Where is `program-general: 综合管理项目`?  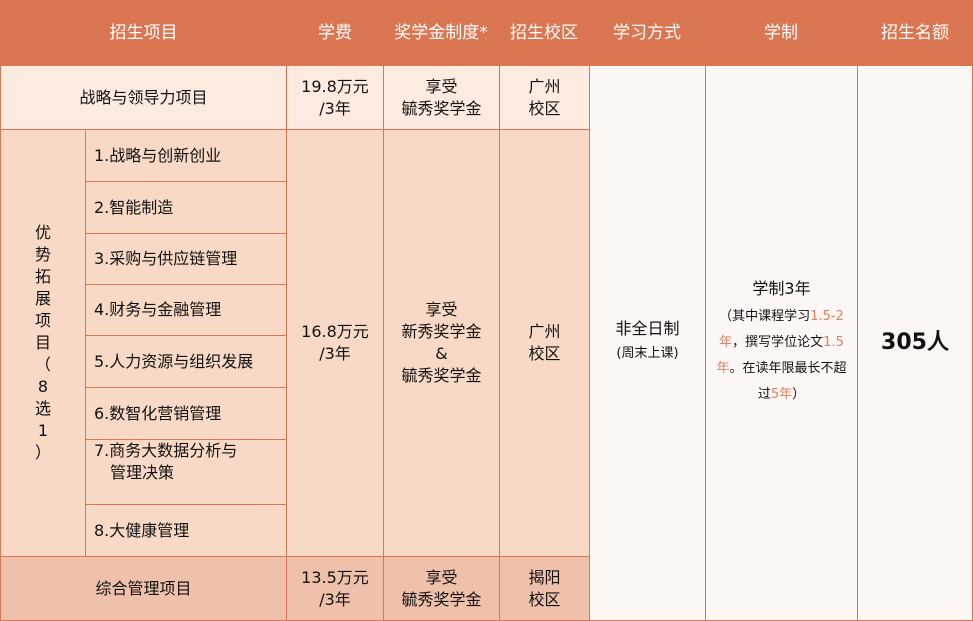
program-general: 综合管理项目 is located at coordinates (143, 588).